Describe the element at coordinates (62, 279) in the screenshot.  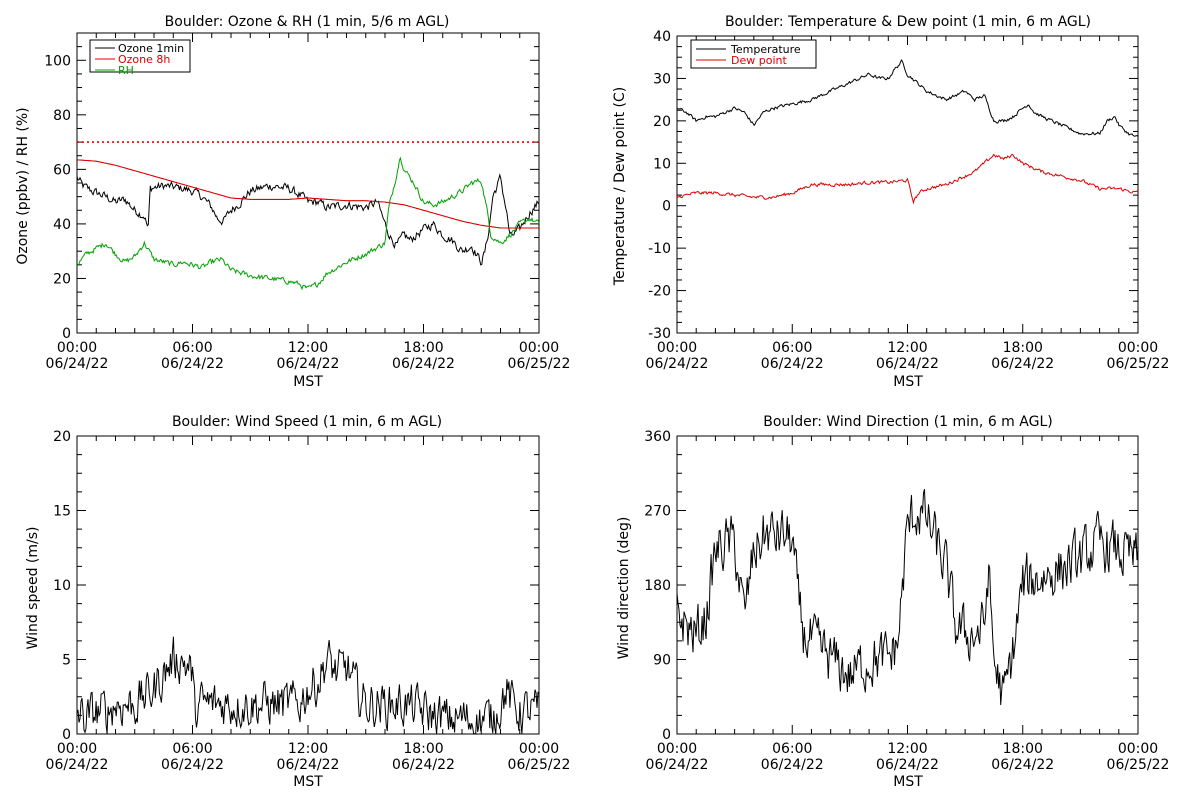
I see `ozone-ytick-label: 20` at that location.